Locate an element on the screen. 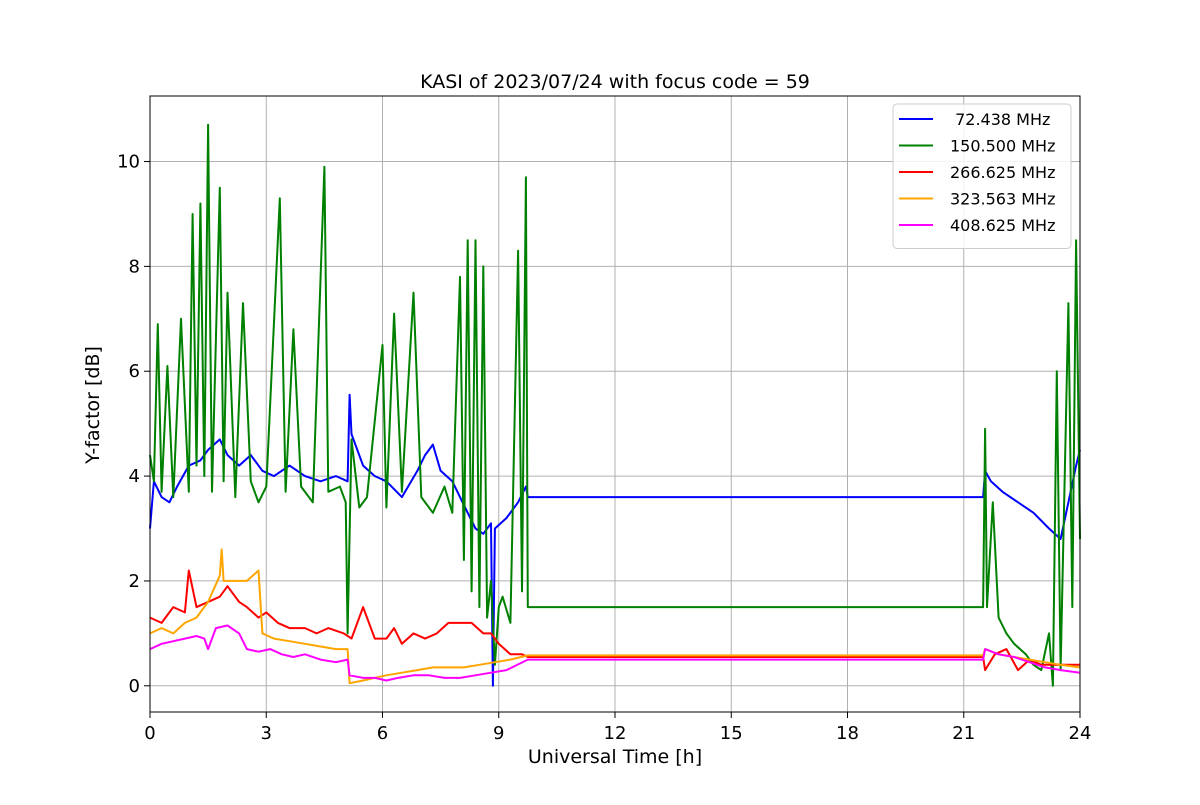  y-tick-label: 10 is located at coordinates (128, 162).